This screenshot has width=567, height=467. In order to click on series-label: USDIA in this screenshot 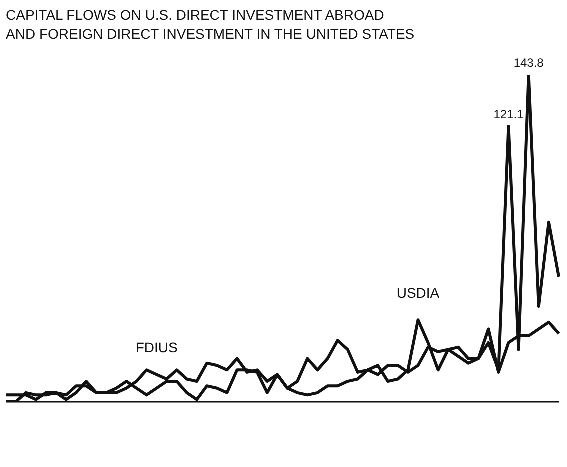, I will do `click(418, 293)`.